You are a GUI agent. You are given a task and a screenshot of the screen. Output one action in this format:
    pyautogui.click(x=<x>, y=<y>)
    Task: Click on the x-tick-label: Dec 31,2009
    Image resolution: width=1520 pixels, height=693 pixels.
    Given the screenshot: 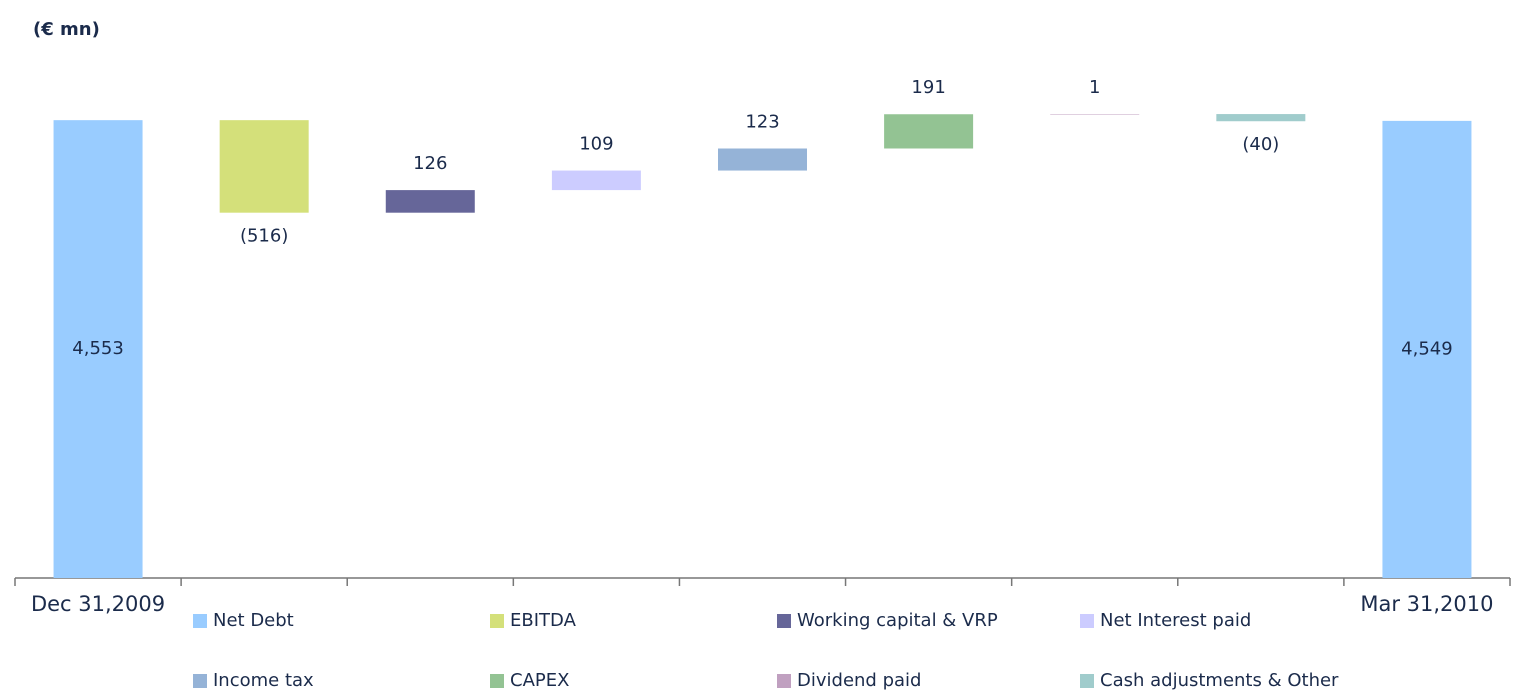 What is the action you would take?
    pyautogui.click(x=98, y=604)
    